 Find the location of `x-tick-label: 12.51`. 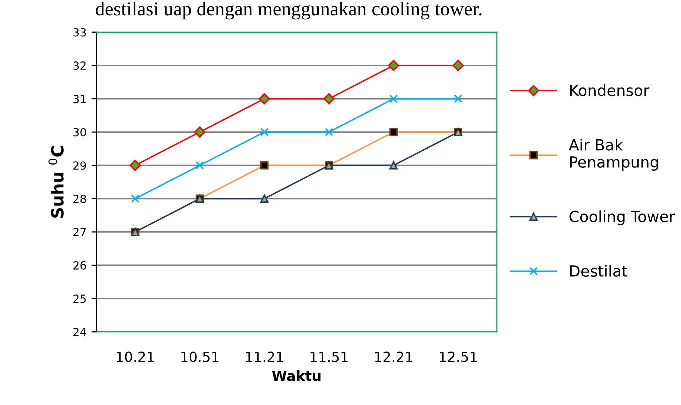

x-tick-label: 12.51 is located at coordinates (458, 357).